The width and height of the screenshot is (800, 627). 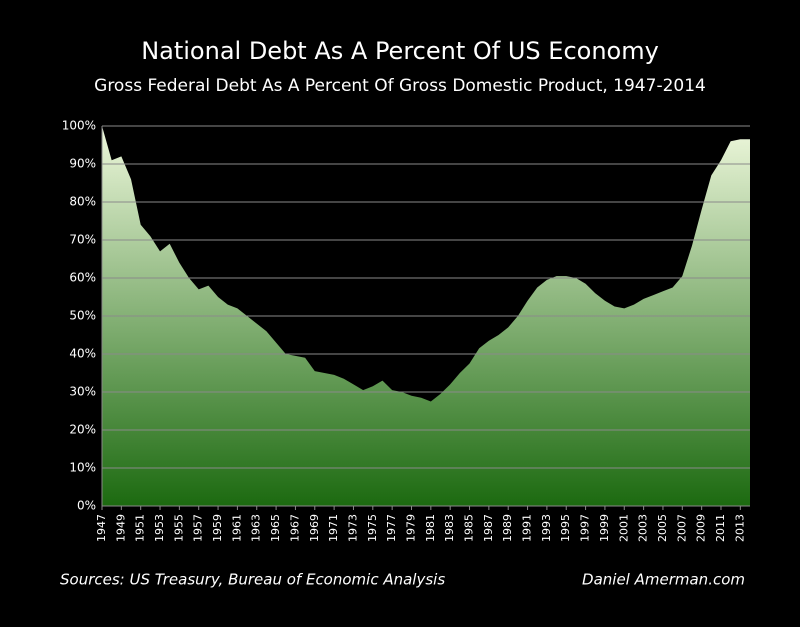 I want to click on x-tick-label: 1989, so click(x=507, y=528).